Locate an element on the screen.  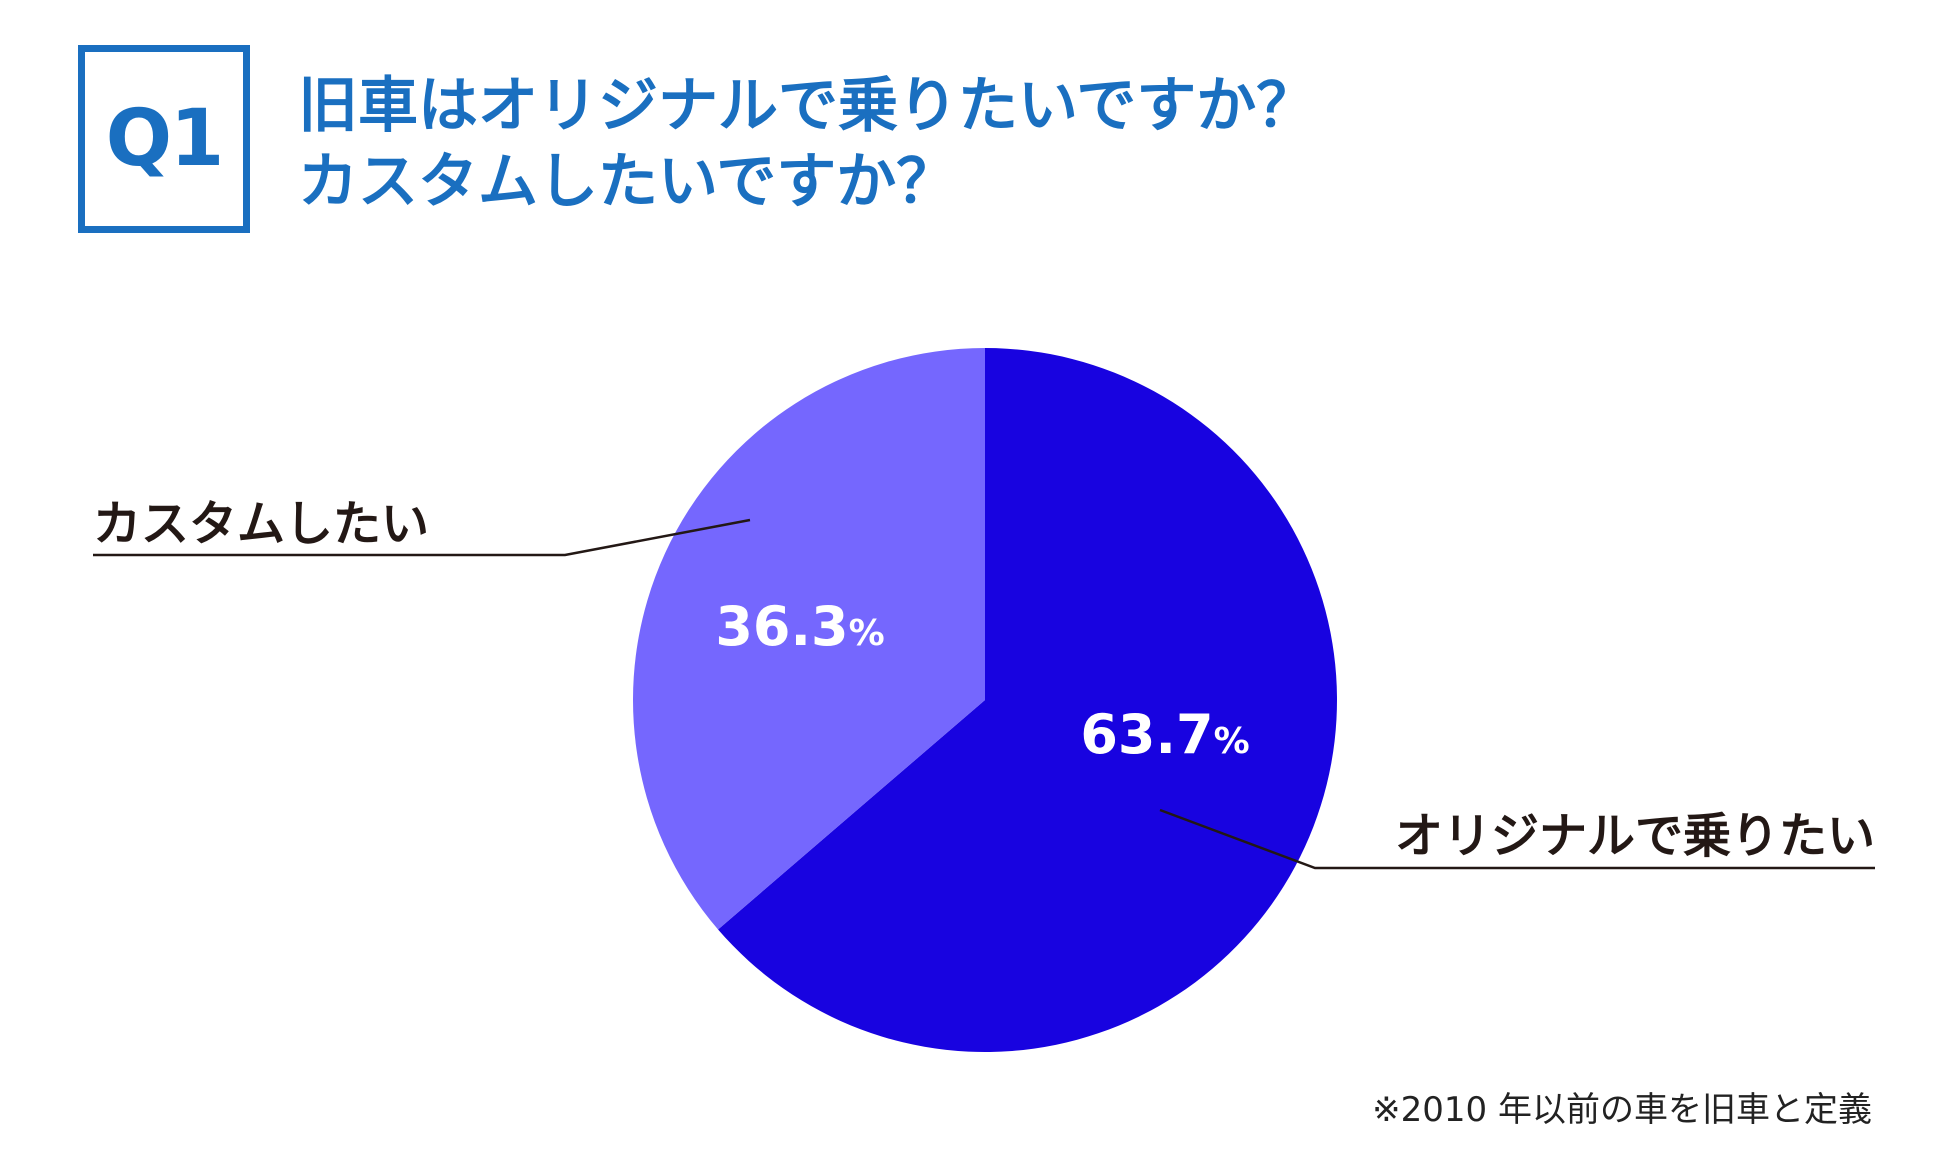
slice-value-number-1: 36.3 is located at coordinates (781, 626).